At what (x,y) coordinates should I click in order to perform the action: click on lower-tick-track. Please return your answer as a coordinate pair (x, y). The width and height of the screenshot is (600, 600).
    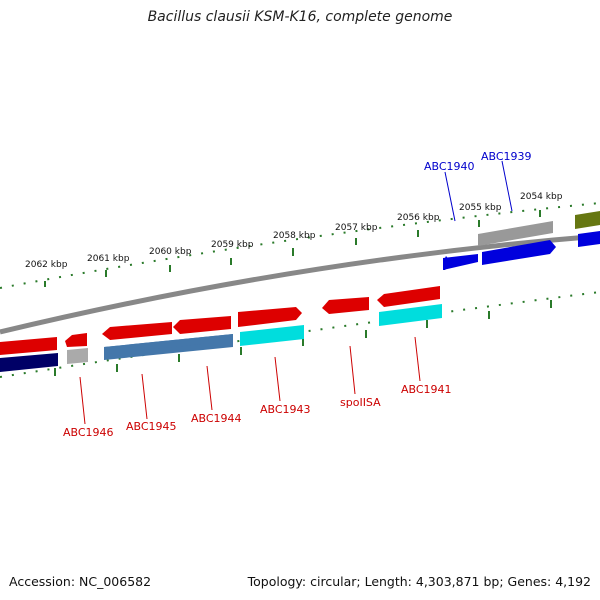
    Looking at the image, I should click on (300, 334).